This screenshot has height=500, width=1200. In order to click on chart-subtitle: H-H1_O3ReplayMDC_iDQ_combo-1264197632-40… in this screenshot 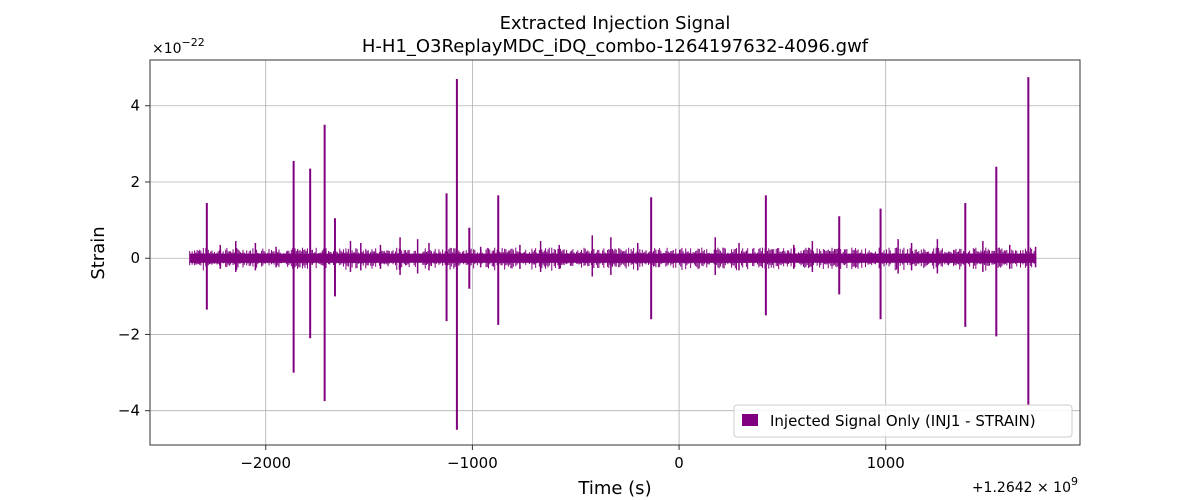, I will do `click(615, 46)`.